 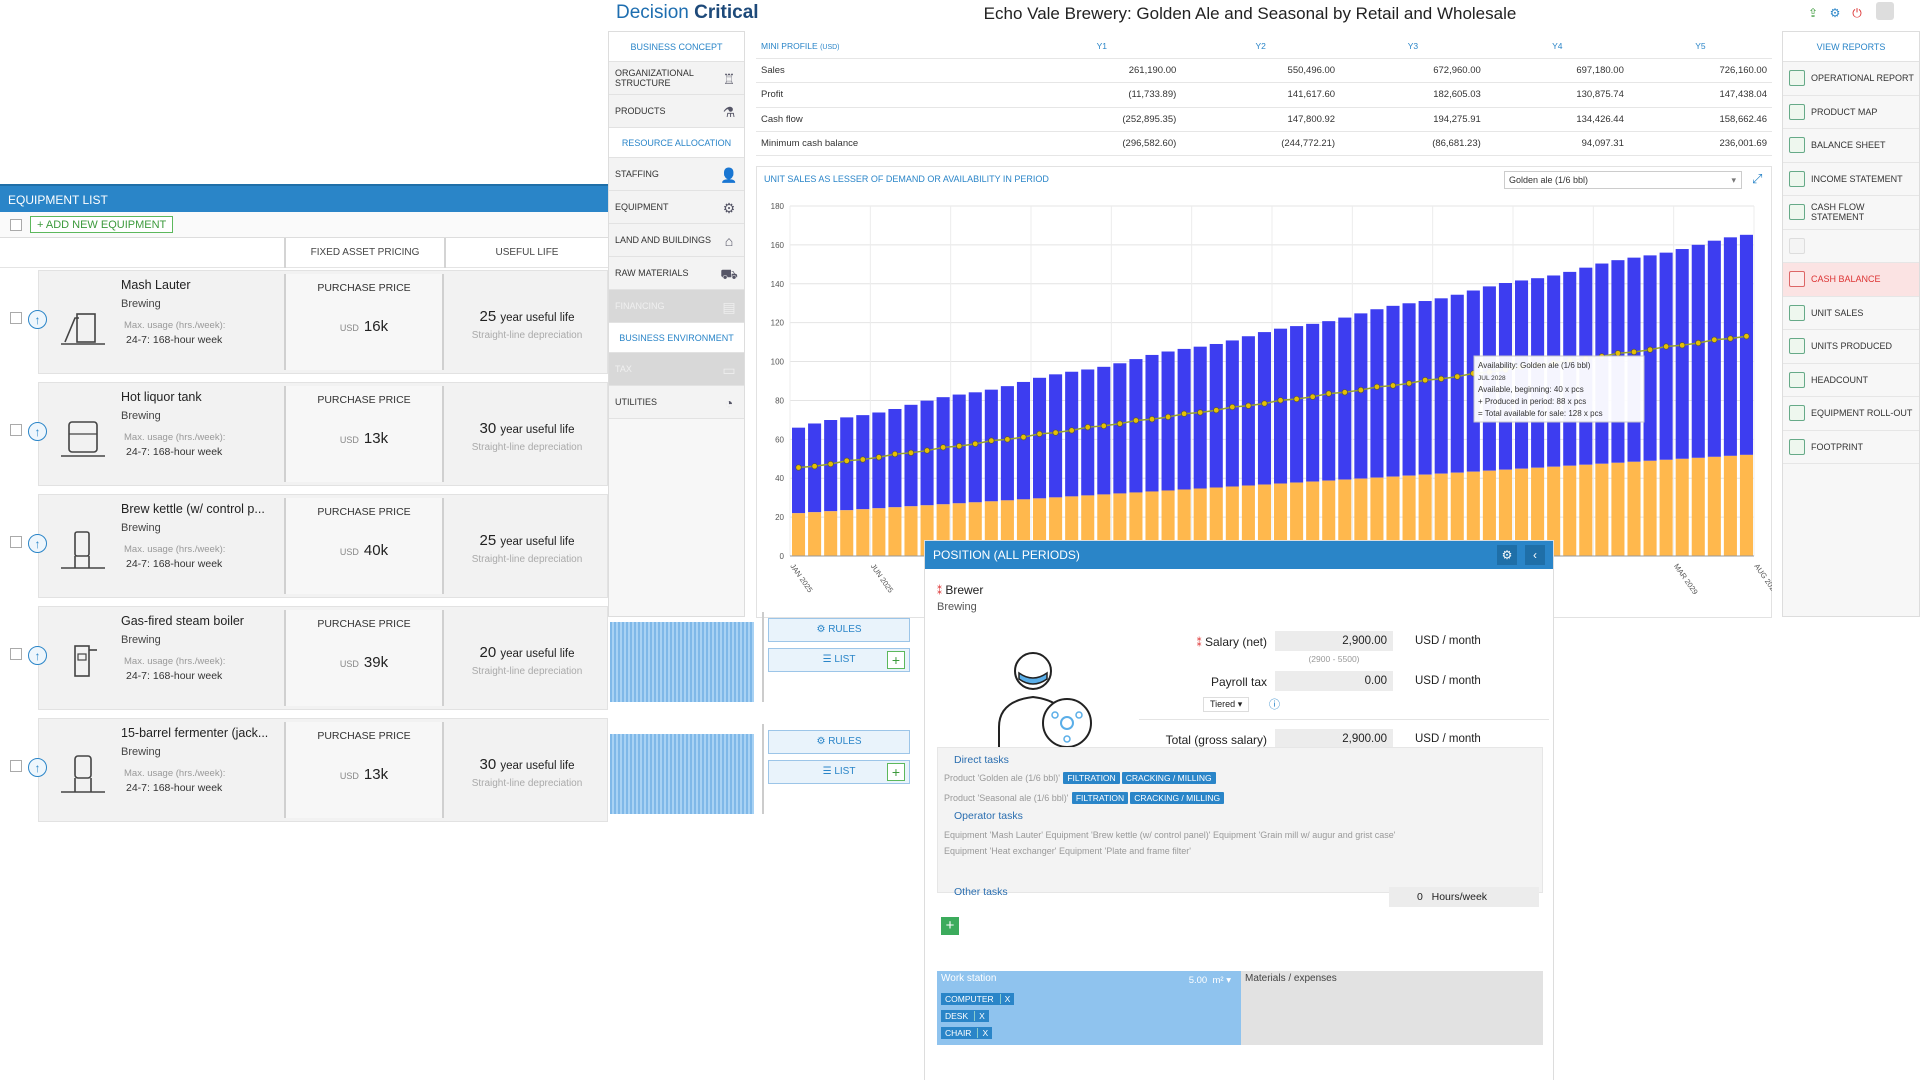 What do you see at coordinates (1885, 11) in the screenshot?
I see `avatar` at bounding box center [1885, 11].